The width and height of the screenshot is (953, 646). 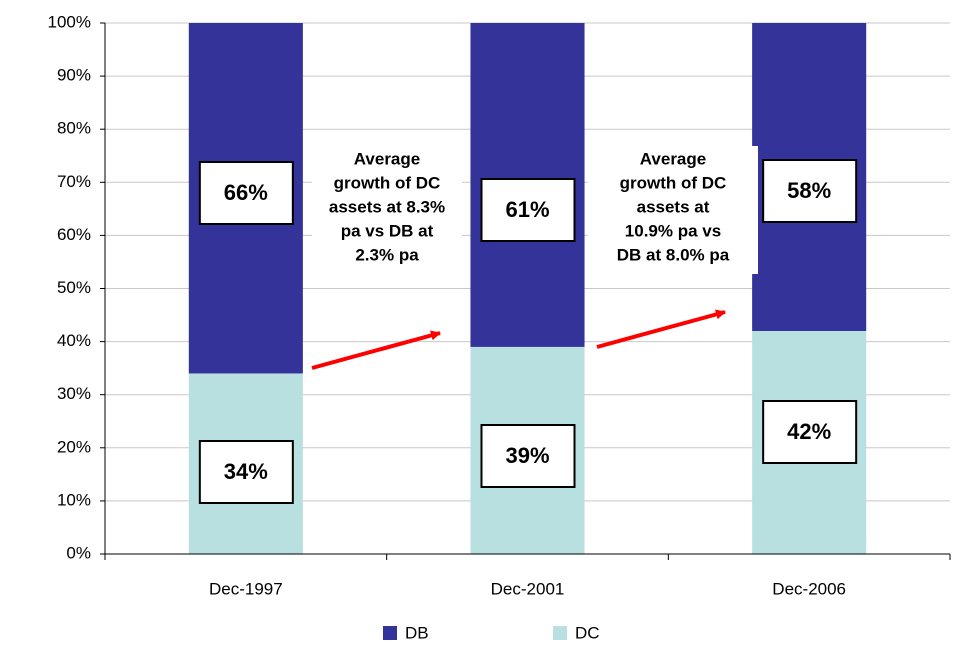 I want to click on value-label: 34%, so click(x=246, y=471).